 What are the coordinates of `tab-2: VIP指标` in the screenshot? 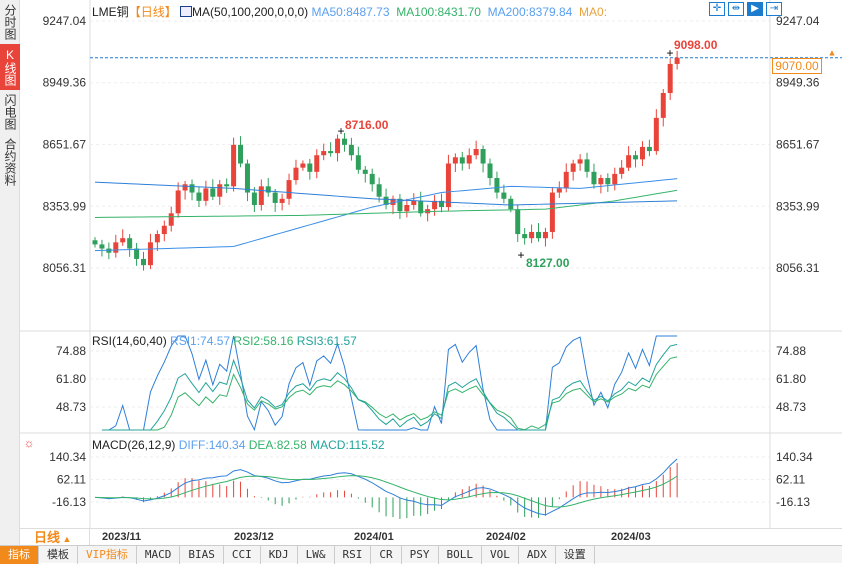 It's located at (107, 555).